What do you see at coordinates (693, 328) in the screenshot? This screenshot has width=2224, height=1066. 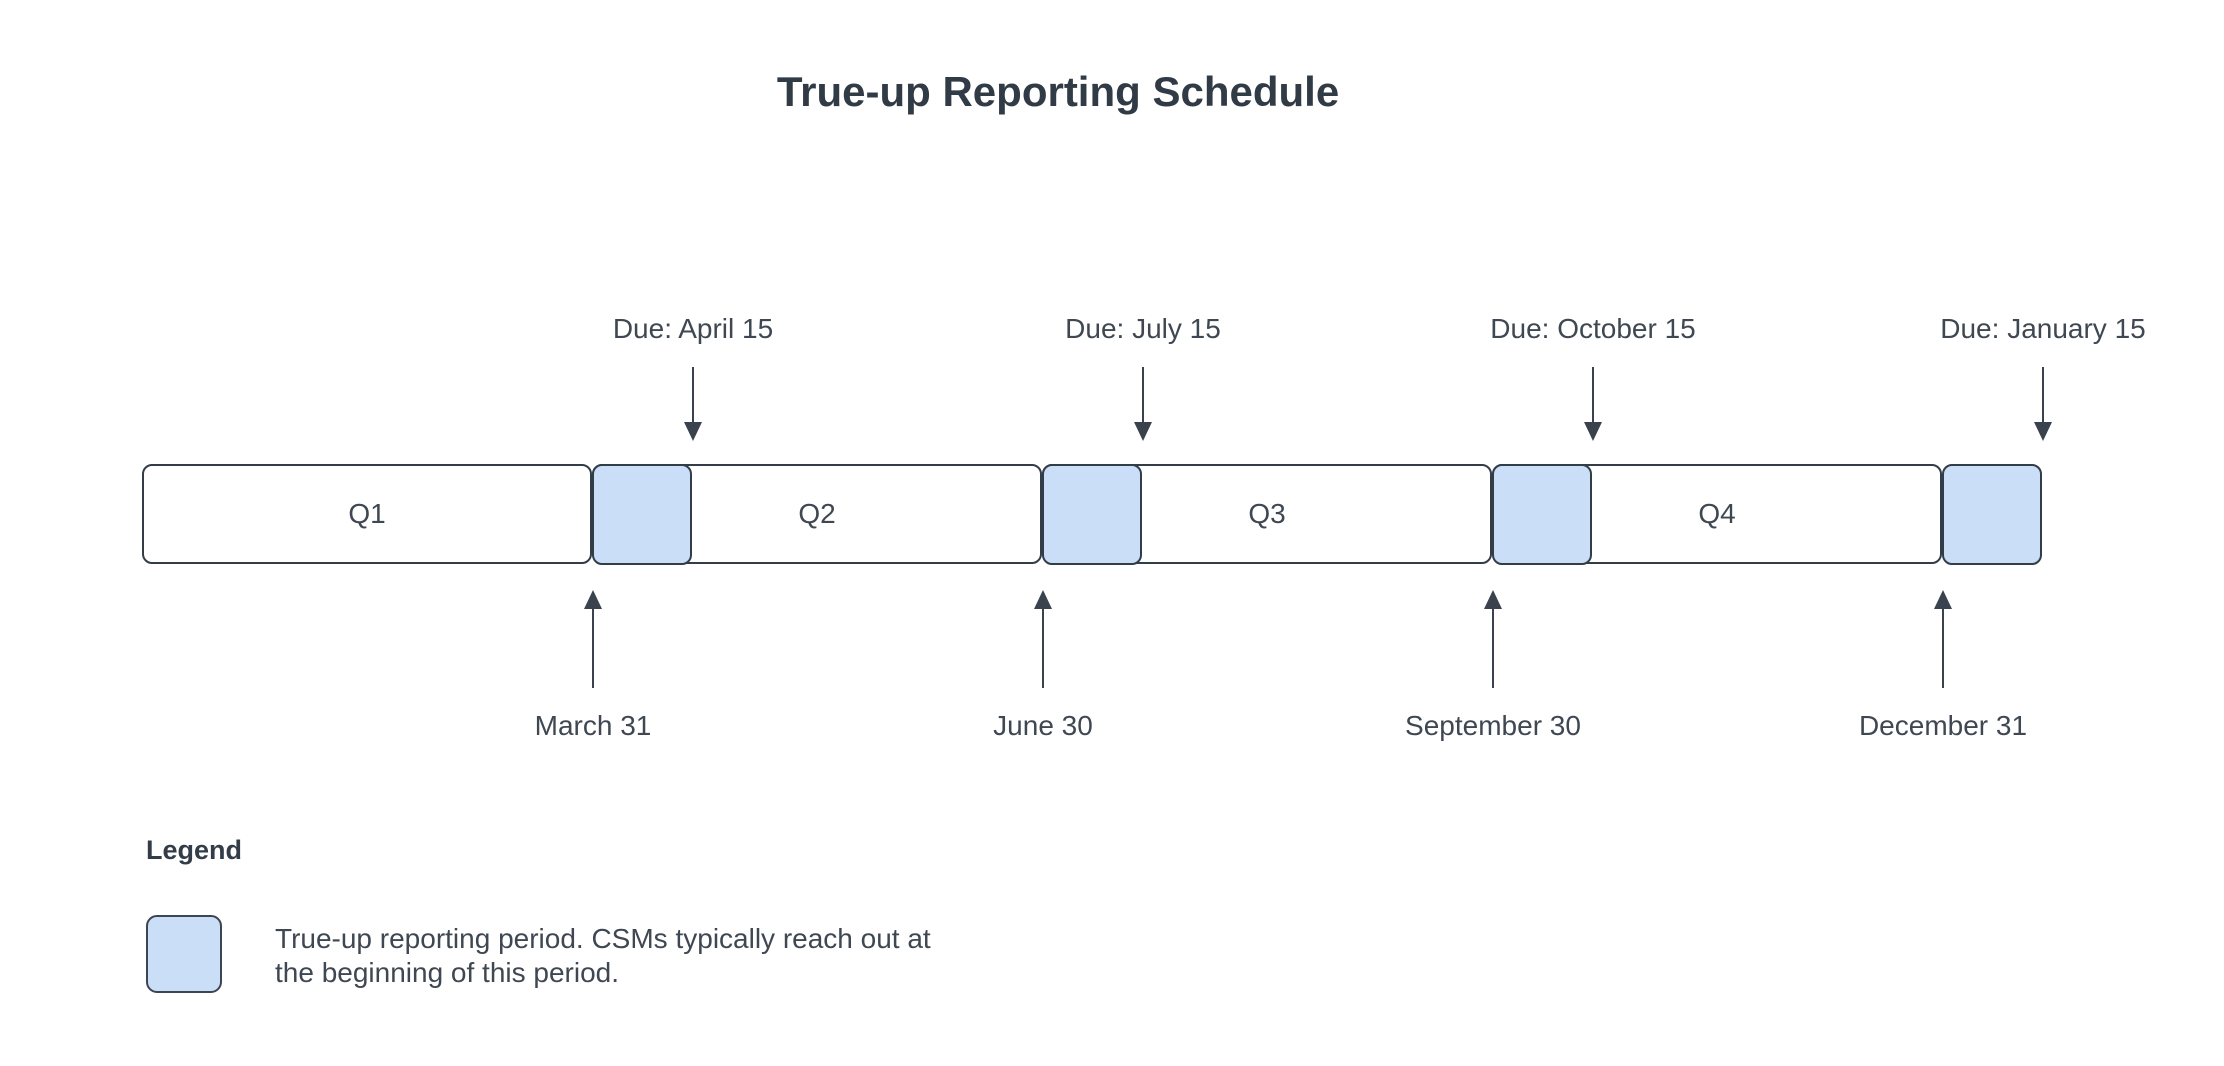 I see `due-date-label-april: Due: April 15` at bounding box center [693, 328].